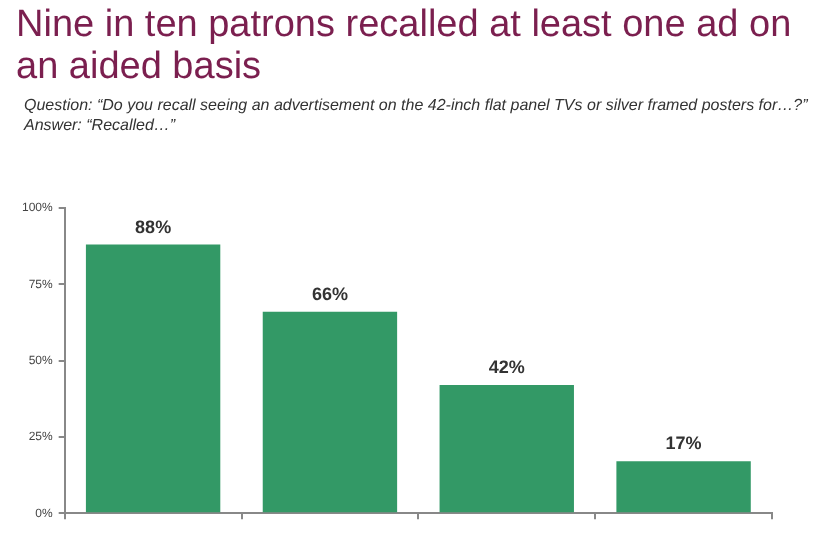  Describe the element at coordinates (417, 106) in the screenshot. I see `chart-subtitle: Question: “Do you recall seeing an advertisement on the 42-inch flat panel TVs or silver framed posters for…?”` at that location.